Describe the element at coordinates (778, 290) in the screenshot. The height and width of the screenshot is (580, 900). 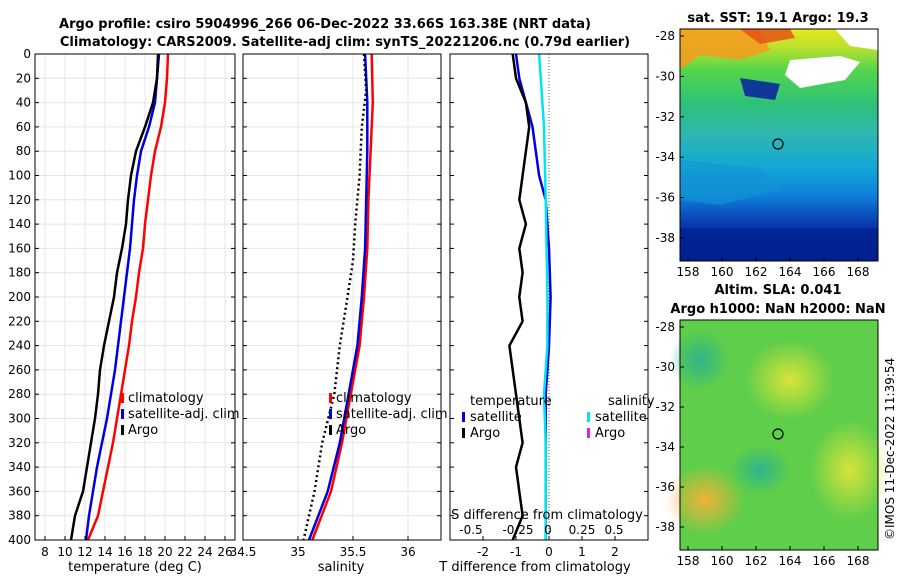
I see `sla-map-title-line1: Altim. SLA: 0.041` at that location.